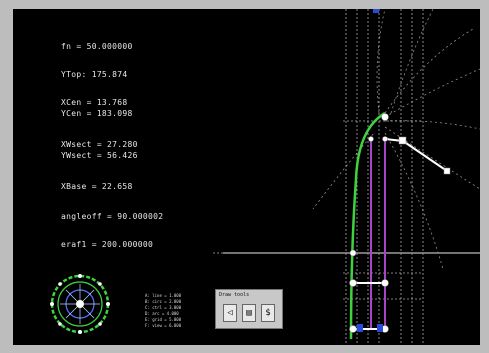 The width and height of the screenshot is (489, 353). I want to click on legend-line: C: ctrl = 3.000, so click(163, 307).